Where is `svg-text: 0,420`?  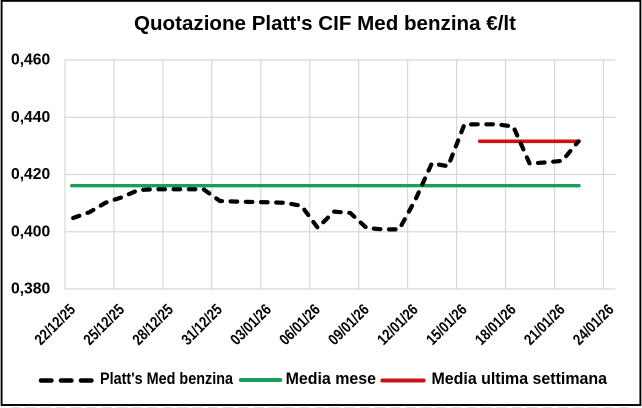
svg-text: 0,420 is located at coordinates (30, 174).